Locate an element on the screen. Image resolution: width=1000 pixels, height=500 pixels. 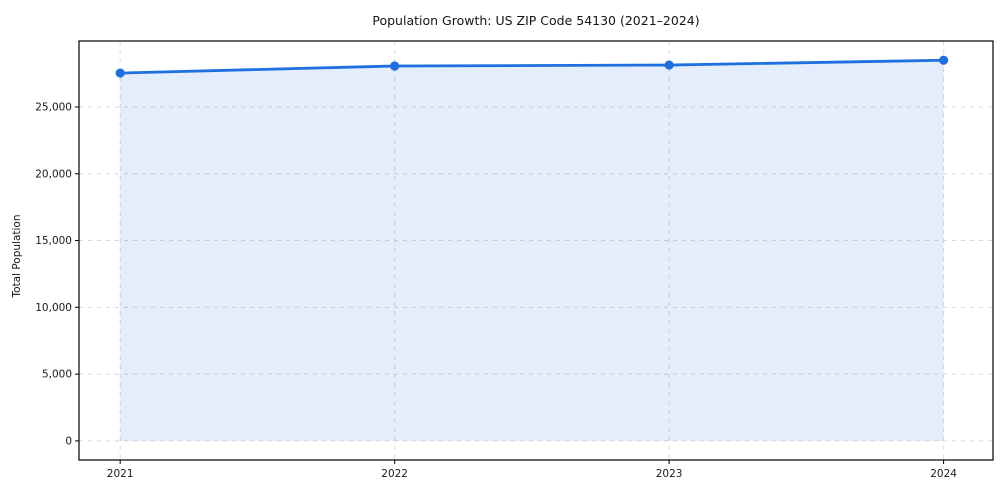
x-tick-label: 2022 is located at coordinates (394, 474).